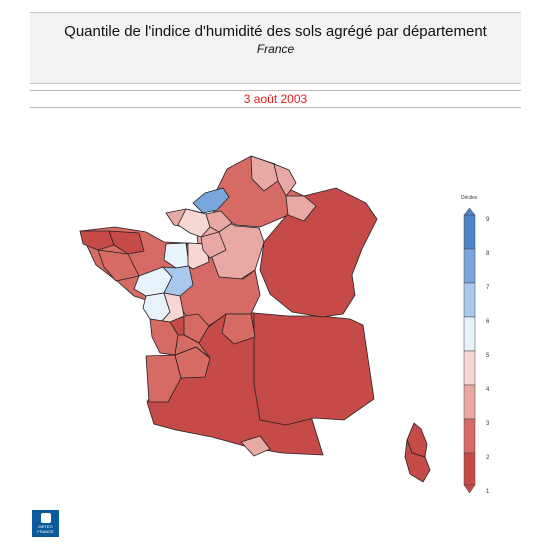 This screenshot has height=550, width=550. I want to click on legend-tick-8: 8, so click(488, 254).